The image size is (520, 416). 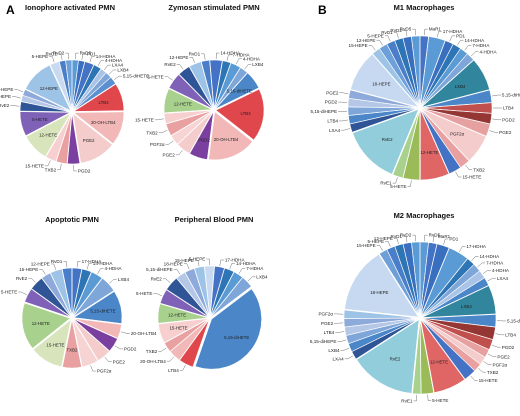 I want to click on slice-label: 4-HDHA, so click(x=114, y=268).